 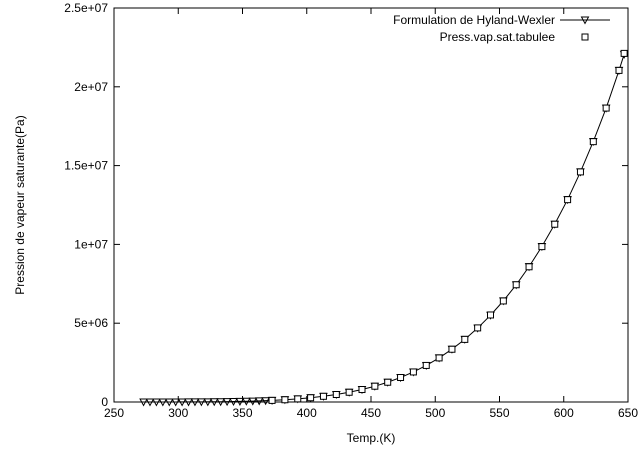 What do you see at coordinates (104, 402) in the screenshot?
I see `y-tick-label: 0` at bounding box center [104, 402].